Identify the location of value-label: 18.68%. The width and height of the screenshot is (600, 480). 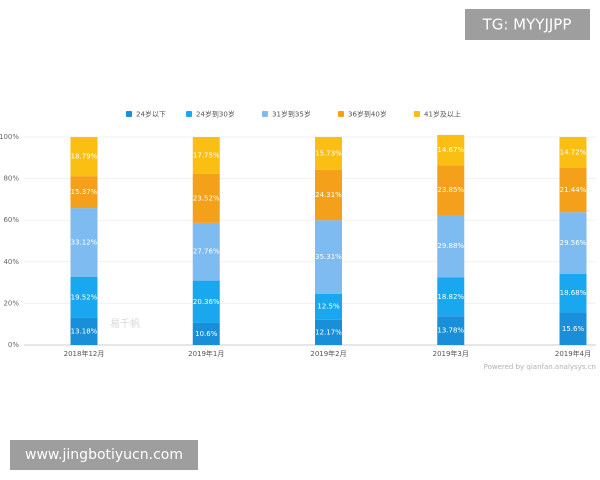
(573, 293).